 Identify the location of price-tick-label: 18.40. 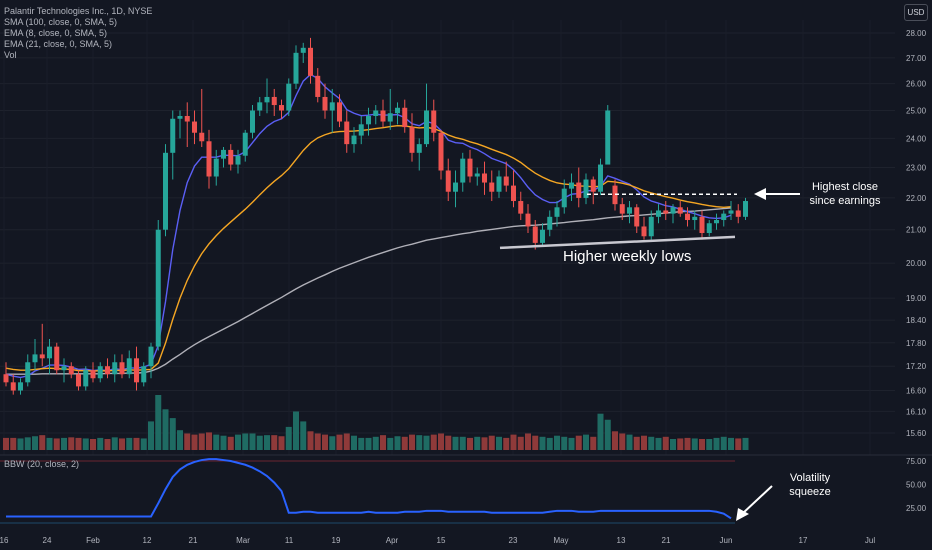
(916, 320).